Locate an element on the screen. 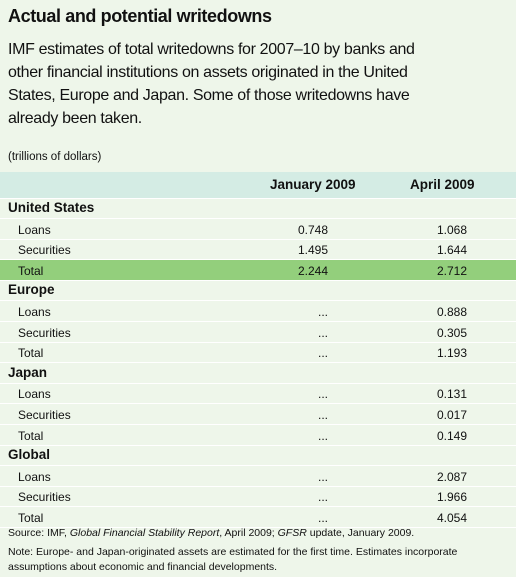 This screenshot has height=577, width=516. source-part: Source: IMF, is located at coordinates (39, 533).